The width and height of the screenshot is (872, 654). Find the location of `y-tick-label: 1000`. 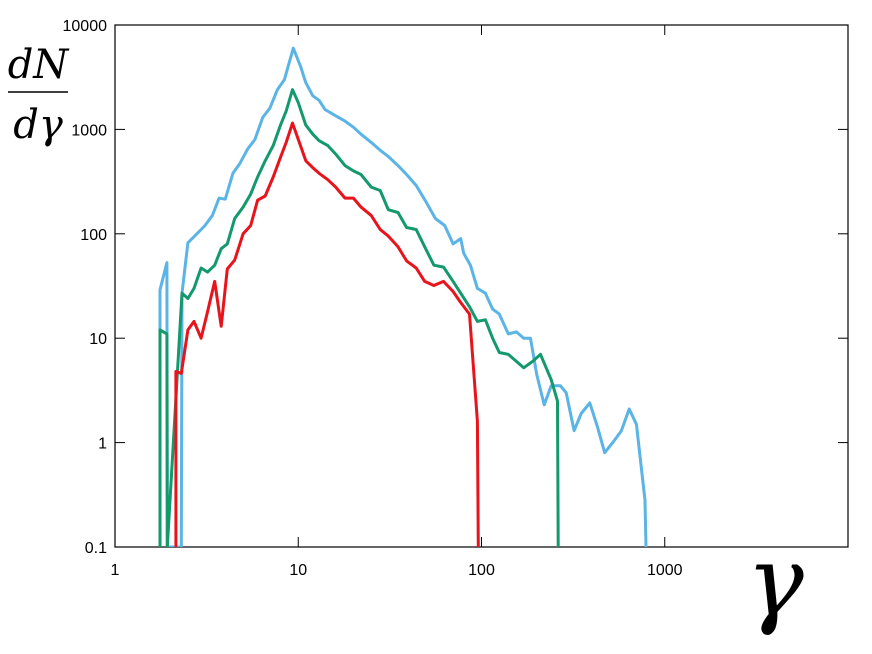

y-tick-label: 1000 is located at coordinates (89, 130).